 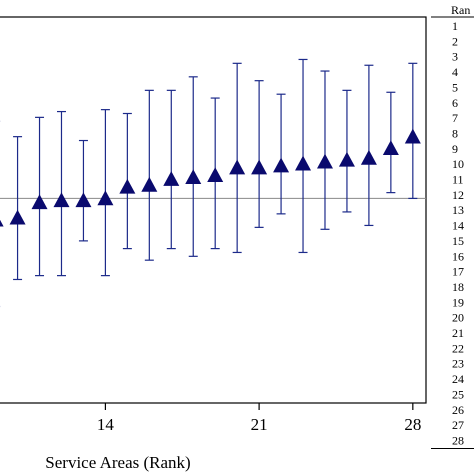 I want to click on rank-table-value: 6, so click(x=455, y=103).